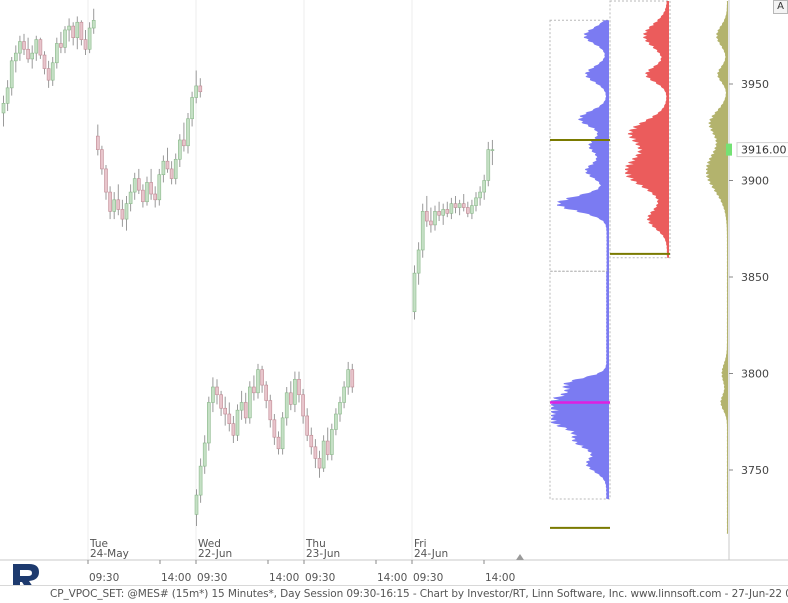  Describe the element at coordinates (755, 181) in the screenshot. I see `price-tick-label: 3900` at that location.